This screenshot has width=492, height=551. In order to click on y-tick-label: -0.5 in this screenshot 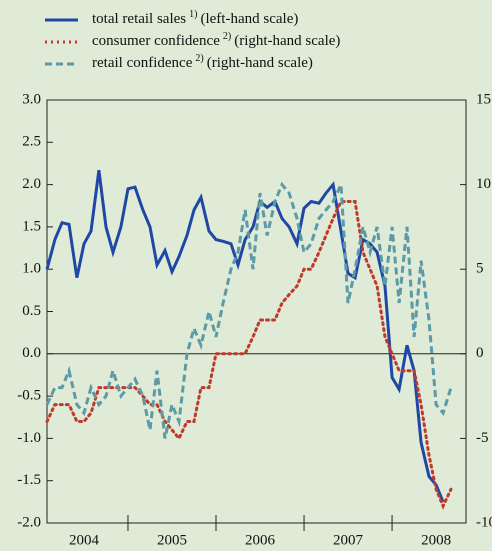, I will do `click(29, 396)`.